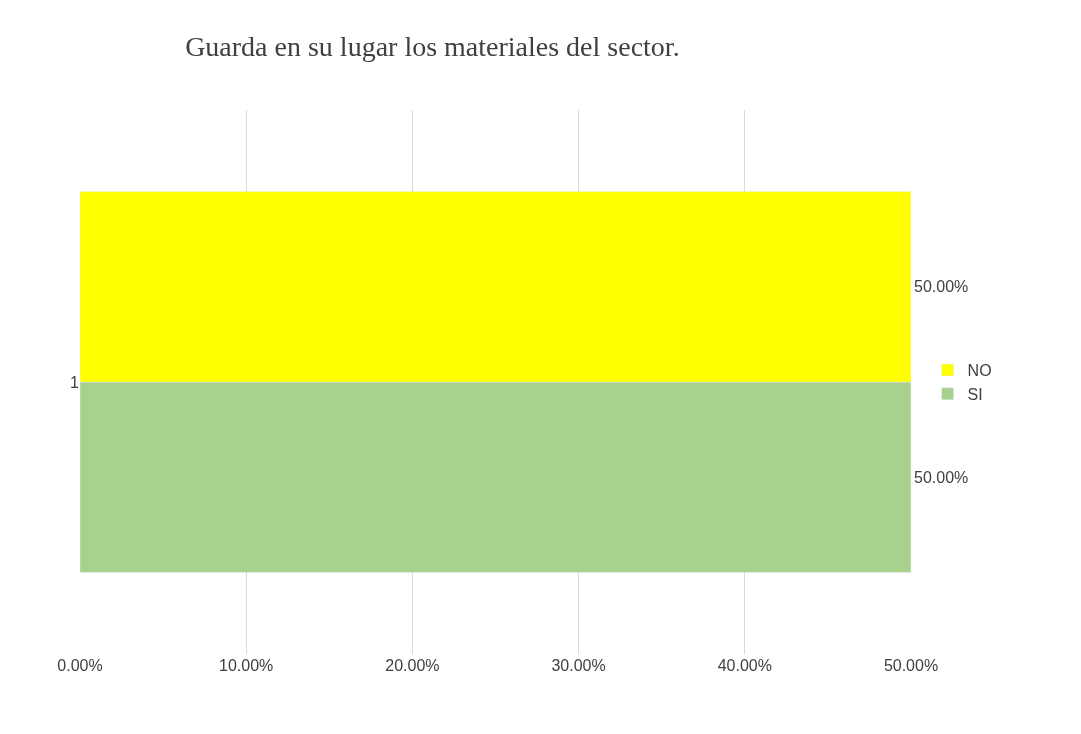  I want to click on legend-label: SI, so click(975, 394).